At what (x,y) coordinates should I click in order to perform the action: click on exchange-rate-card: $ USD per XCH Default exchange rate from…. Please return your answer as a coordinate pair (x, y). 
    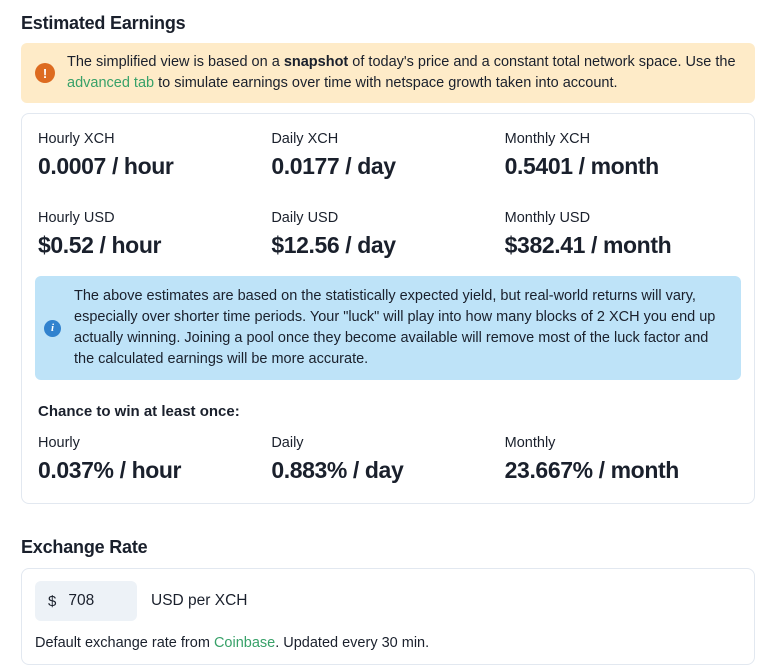
    Looking at the image, I should click on (388, 616).